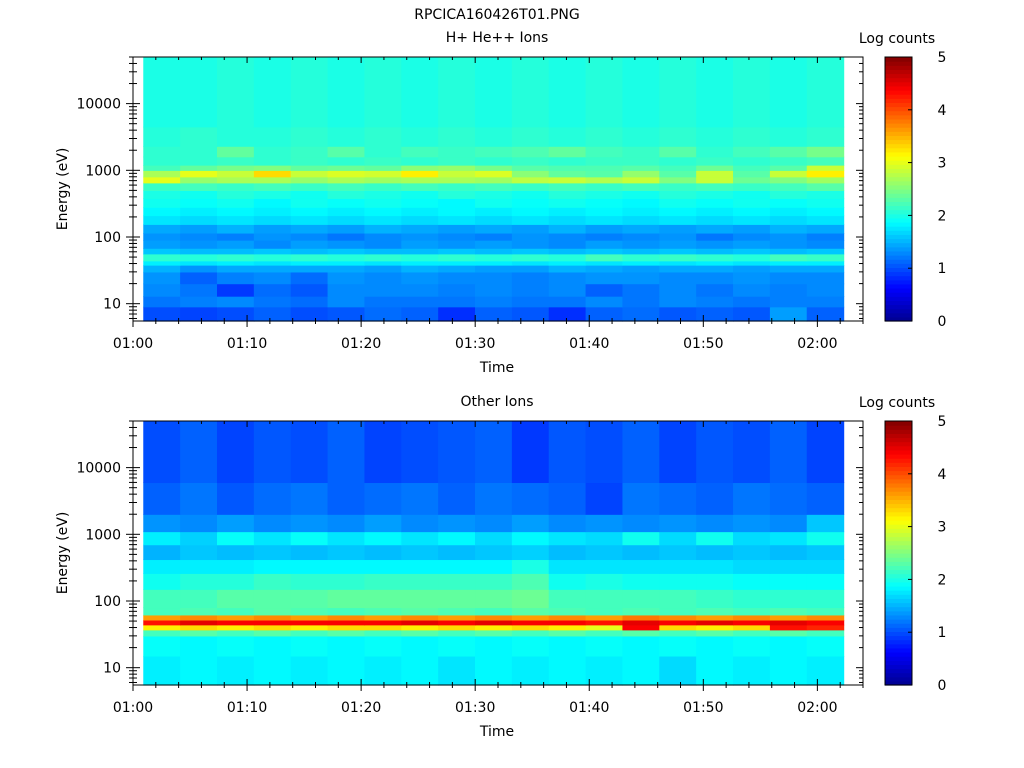 The width and height of the screenshot is (1024, 768). What do you see at coordinates (942, 580) in the screenshot?
I see `colorbar-tick-label: 2` at bounding box center [942, 580].